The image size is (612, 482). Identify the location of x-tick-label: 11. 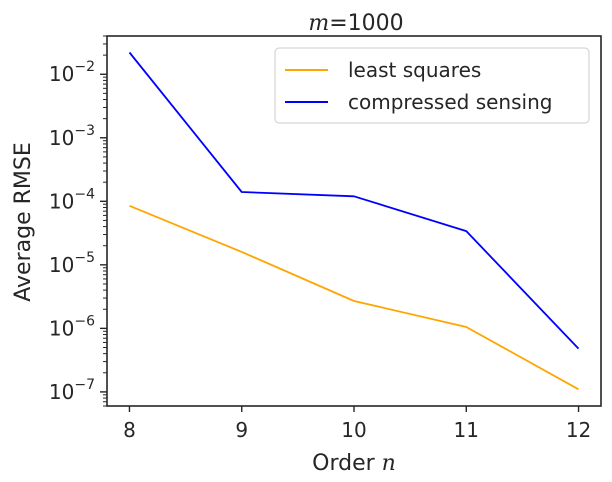
(466, 430).